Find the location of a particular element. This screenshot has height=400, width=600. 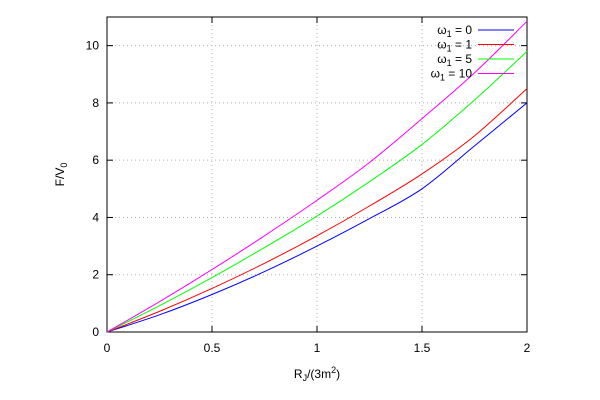

legend-label-2: ω1 = 5 is located at coordinates (454, 60).